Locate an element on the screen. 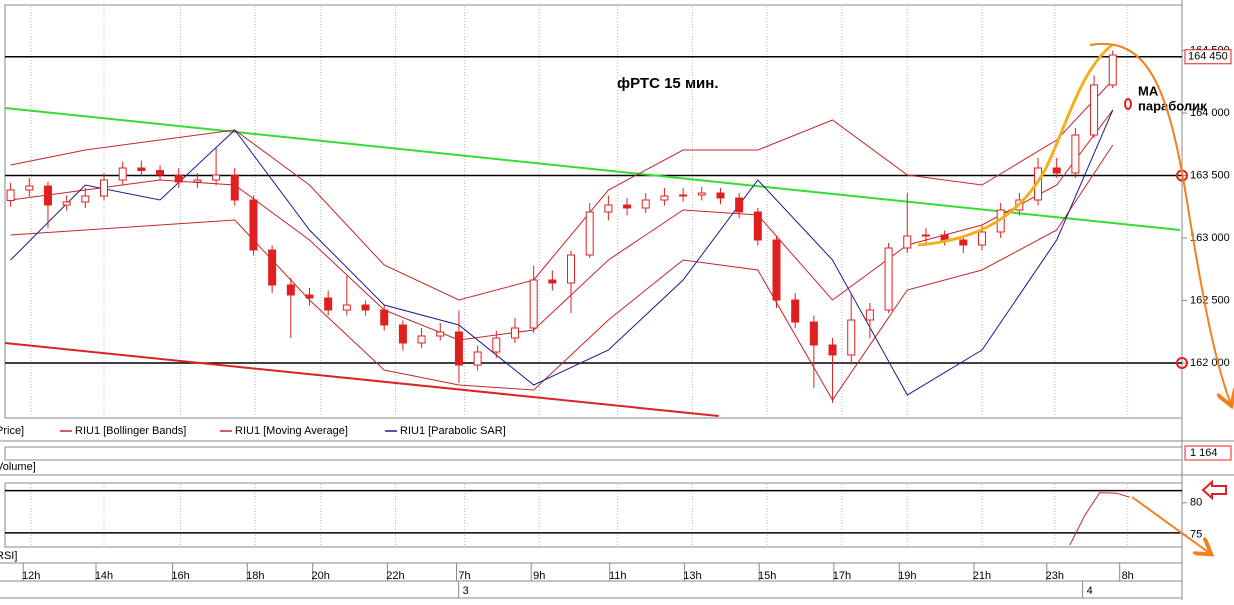 This screenshot has height=605, width=1234. pointer-arrow is located at coordinates (1214, 490).